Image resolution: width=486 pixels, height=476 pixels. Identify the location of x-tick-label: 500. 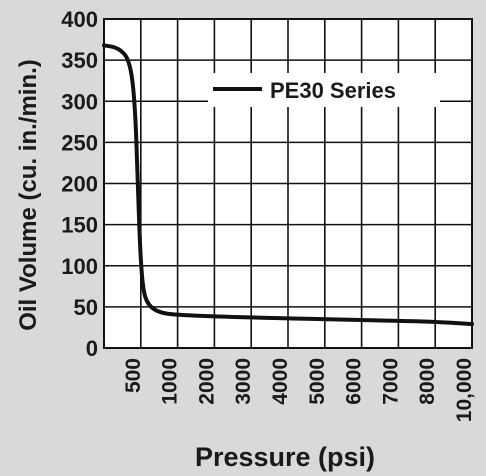
(133, 375).